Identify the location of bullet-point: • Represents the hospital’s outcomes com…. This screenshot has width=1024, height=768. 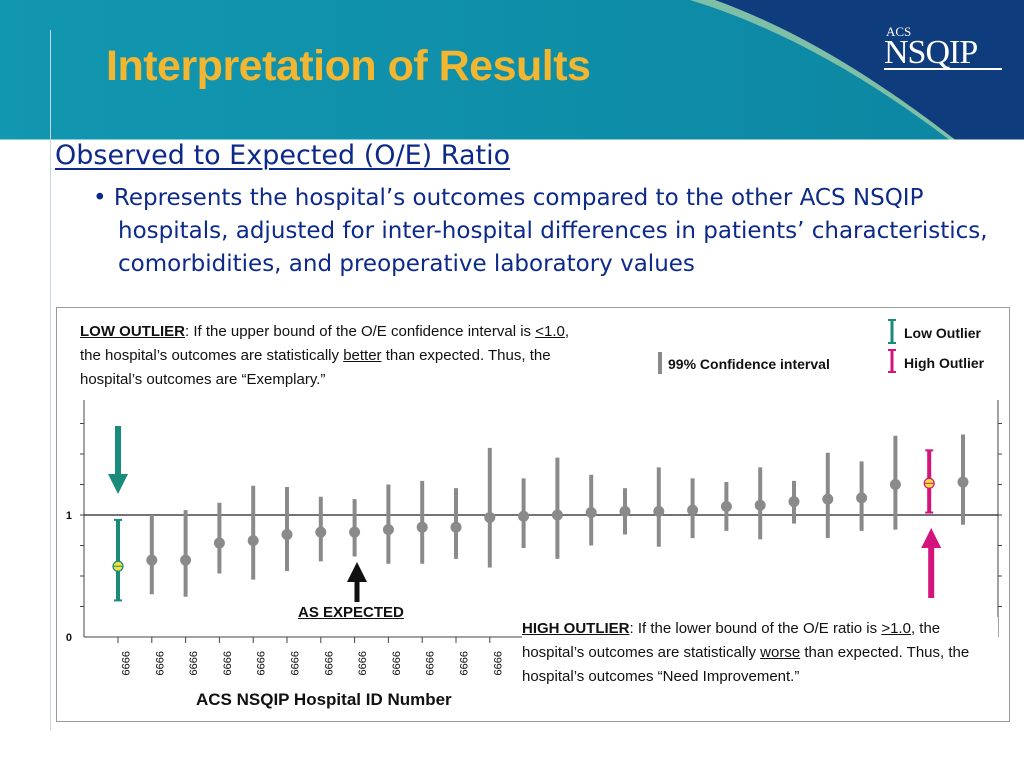
(540, 231).